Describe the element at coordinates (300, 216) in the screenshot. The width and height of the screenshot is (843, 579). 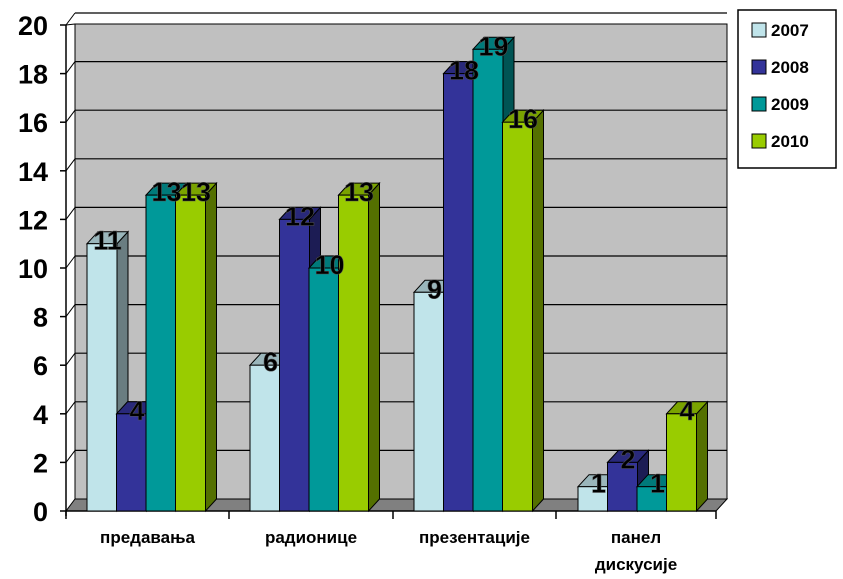
I see `data-label: 12` at that location.